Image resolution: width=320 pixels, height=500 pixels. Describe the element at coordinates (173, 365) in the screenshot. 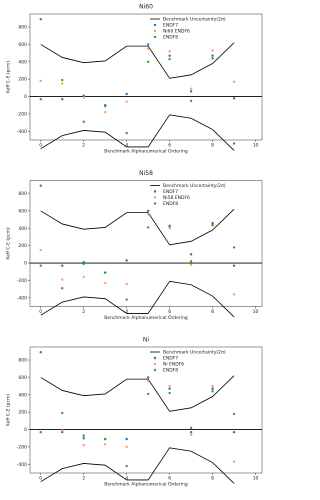

I see `legend-label: Ni ENDF6` at that location.